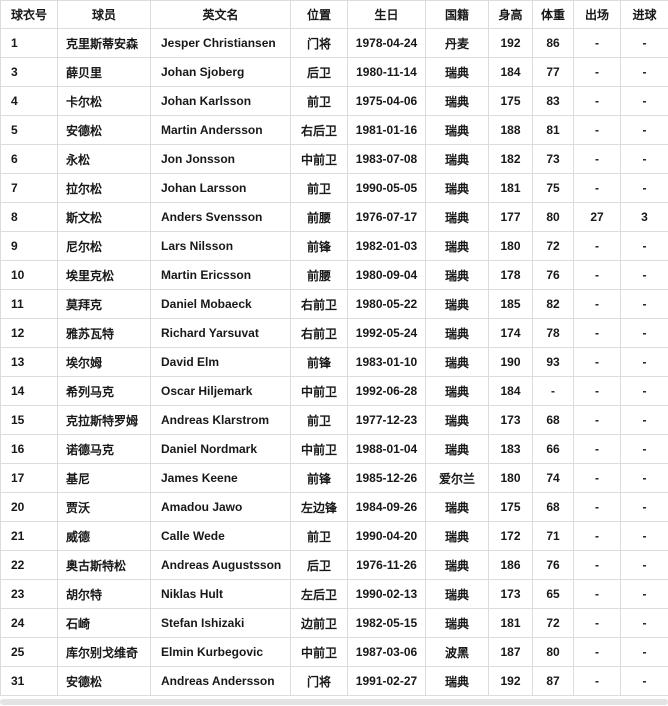 Image resolution: width=668 pixels, height=706 pixels. I want to click on cell-english-name: Jesper Christiansen, so click(220, 43).